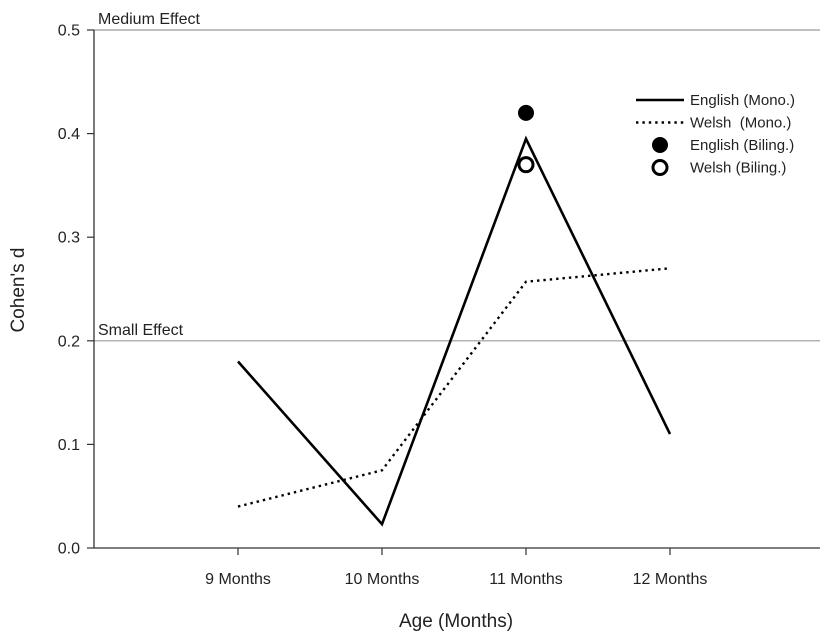 This screenshot has height=637, width=839. Describe the element at coordinates (456, 568) in the screenshot. I see `x-ticks: 9 Months 10 Months 11 Months 12 Months` at that location.